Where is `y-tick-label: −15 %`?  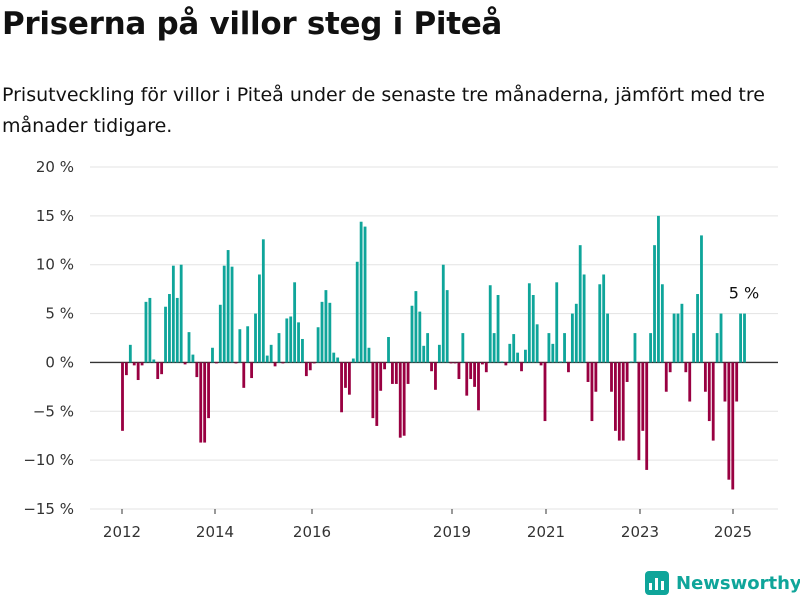 y-tick-label: −15 % is located at coordinates (48, 509).